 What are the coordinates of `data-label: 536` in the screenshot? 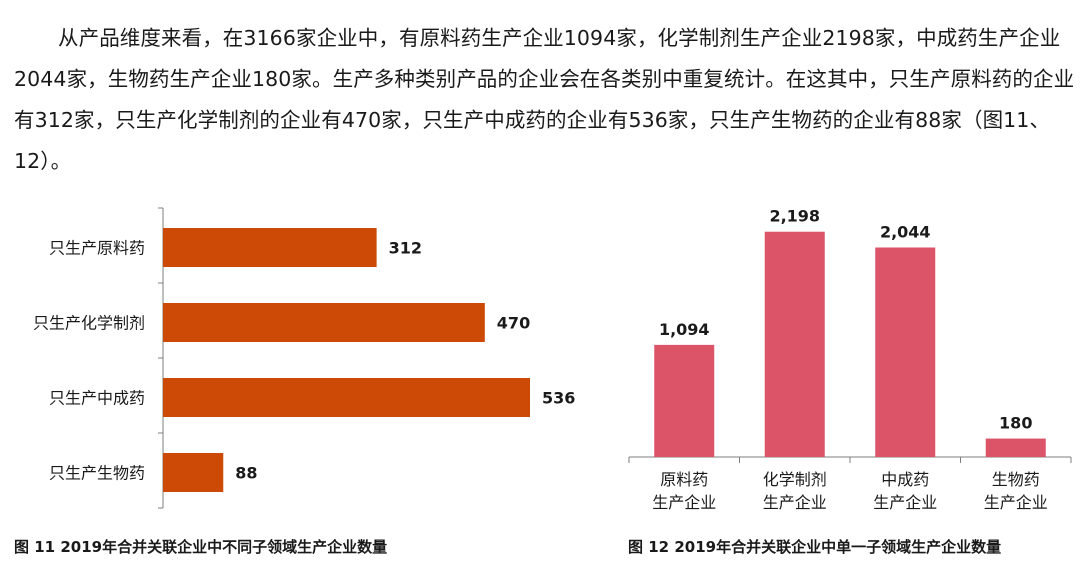 It's located at (558, 398).